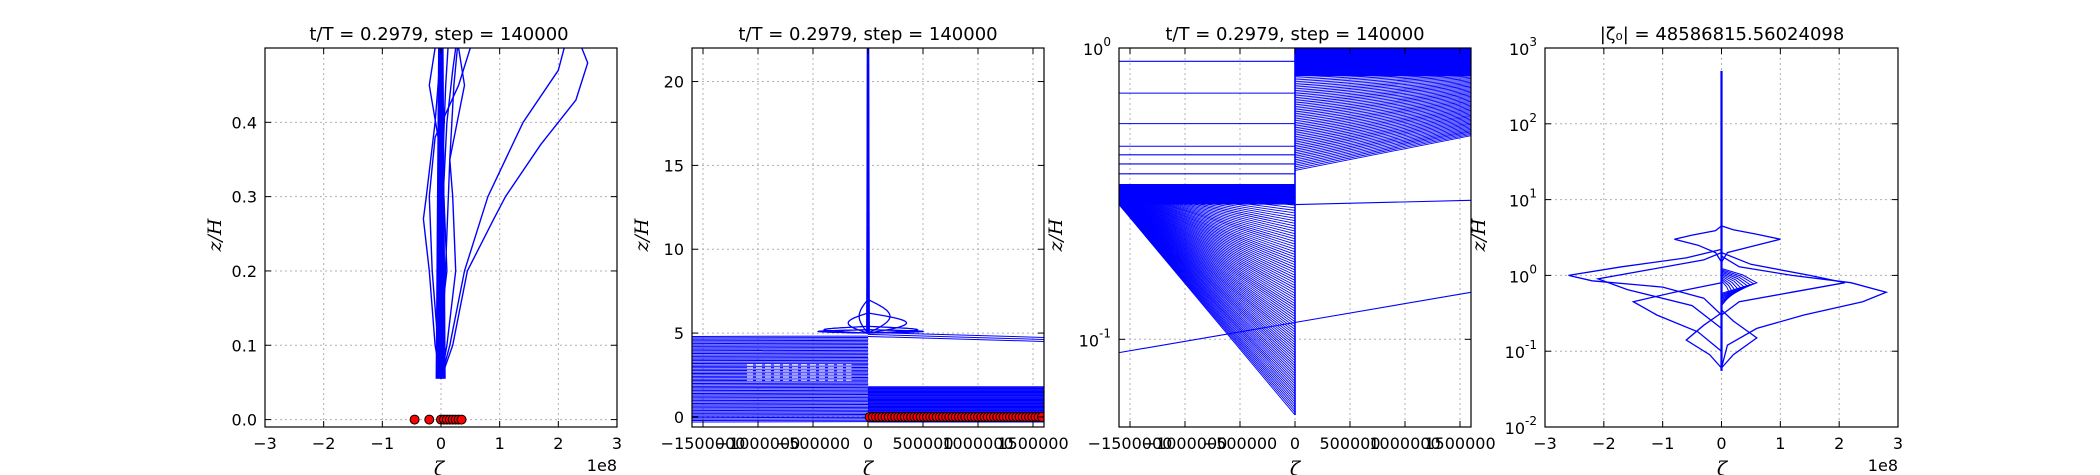 The image size is (2100, 475). What do you see at coordinates (1207, 194) in the screenshot?
I see `fan-block` at bounding box center [1207, 194].